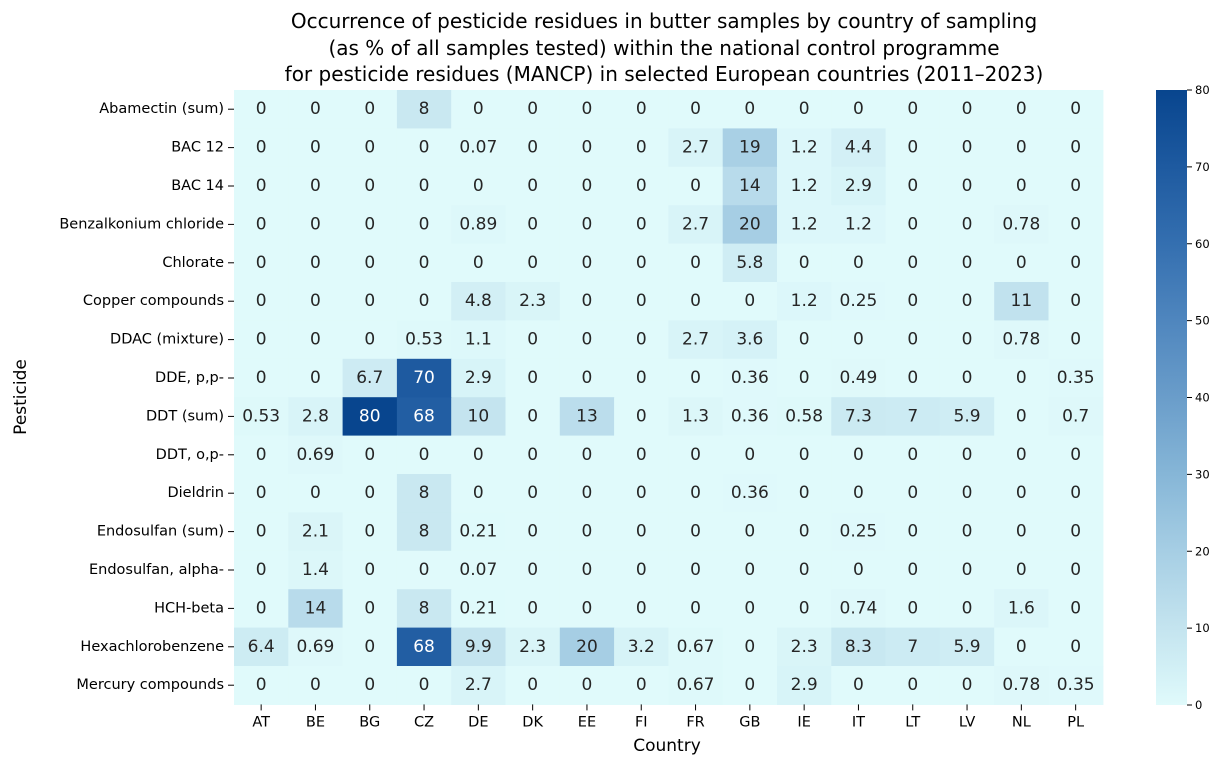  What do you see at coordinates (424, 340) in the screenshot?
I see `cell-value-label: 0.53` at bounding box center [424, 340].